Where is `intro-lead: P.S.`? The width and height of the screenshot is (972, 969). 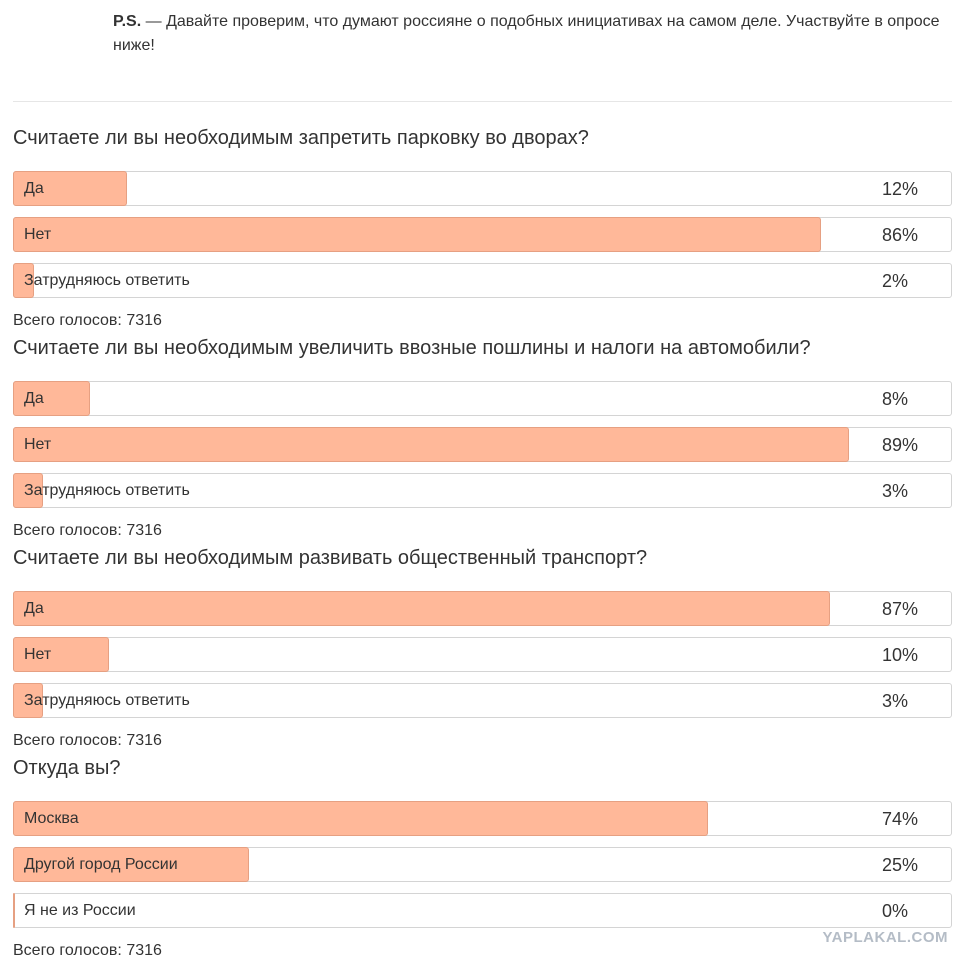
intro-lead: P.S. is located at coordinates (127, 21).